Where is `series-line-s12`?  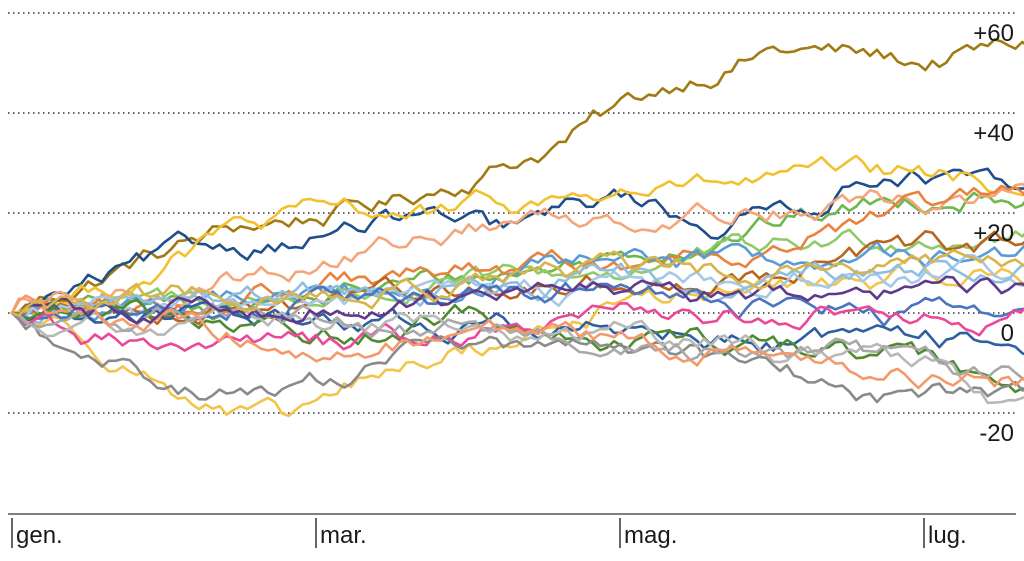
series-line-s12 is located at coordinates (517, 292).